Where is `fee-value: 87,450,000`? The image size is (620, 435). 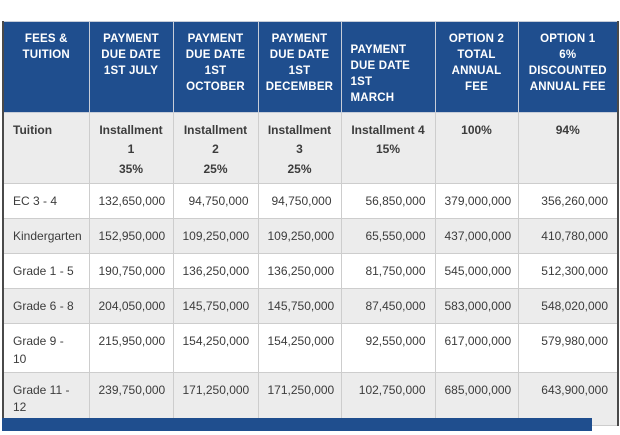 fee-value: 87,450,000 is located at coordinates (388, 306).